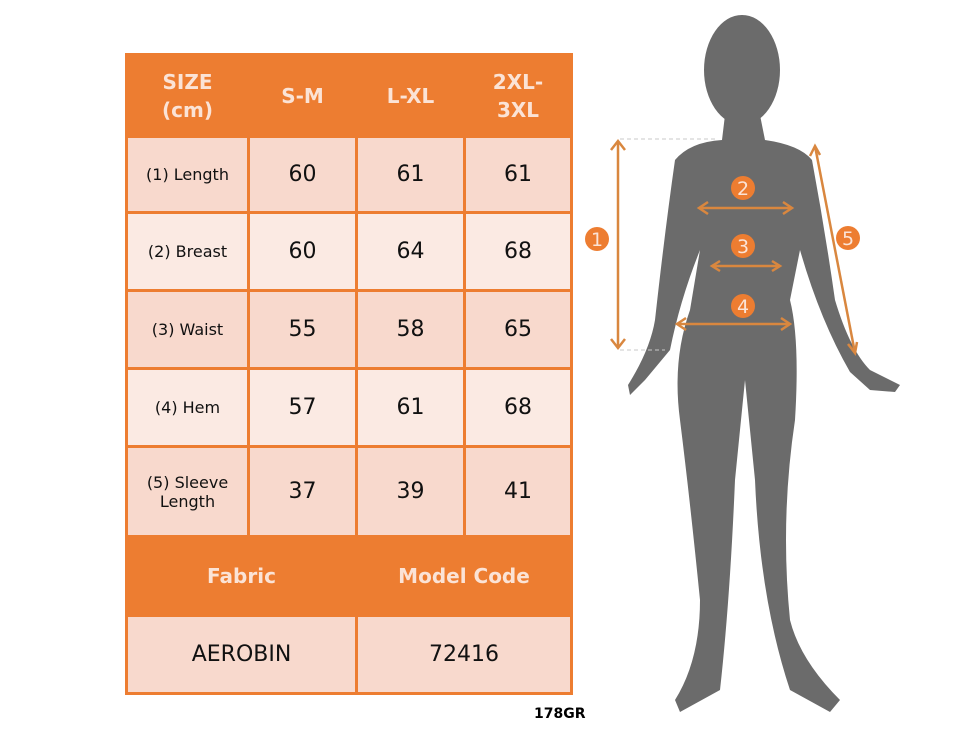 Image resolution: width=953 pixels, height=749 pixels. What do you see at coordinates (241, 576) in the screenshot?
I see `header-fabric: Fabric` at bounding box center [241, 576].